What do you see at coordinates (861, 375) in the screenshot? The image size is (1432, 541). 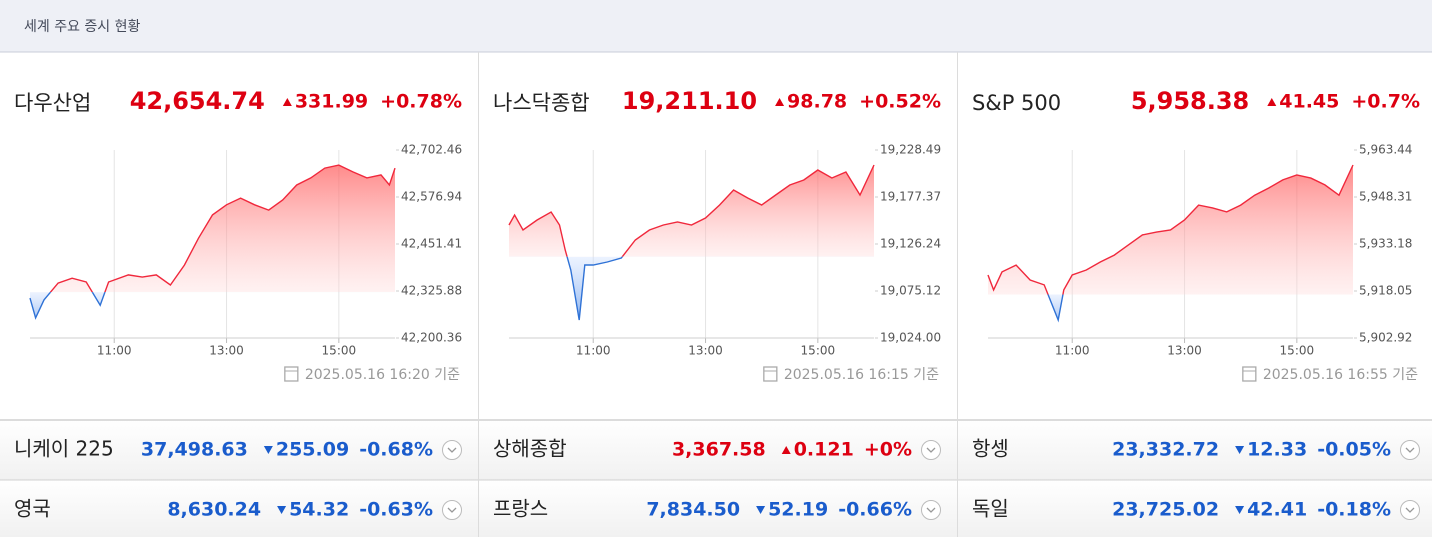 I see `timestamp: 2025.05.16 16:15 기준` at bounding box center [861, 375].